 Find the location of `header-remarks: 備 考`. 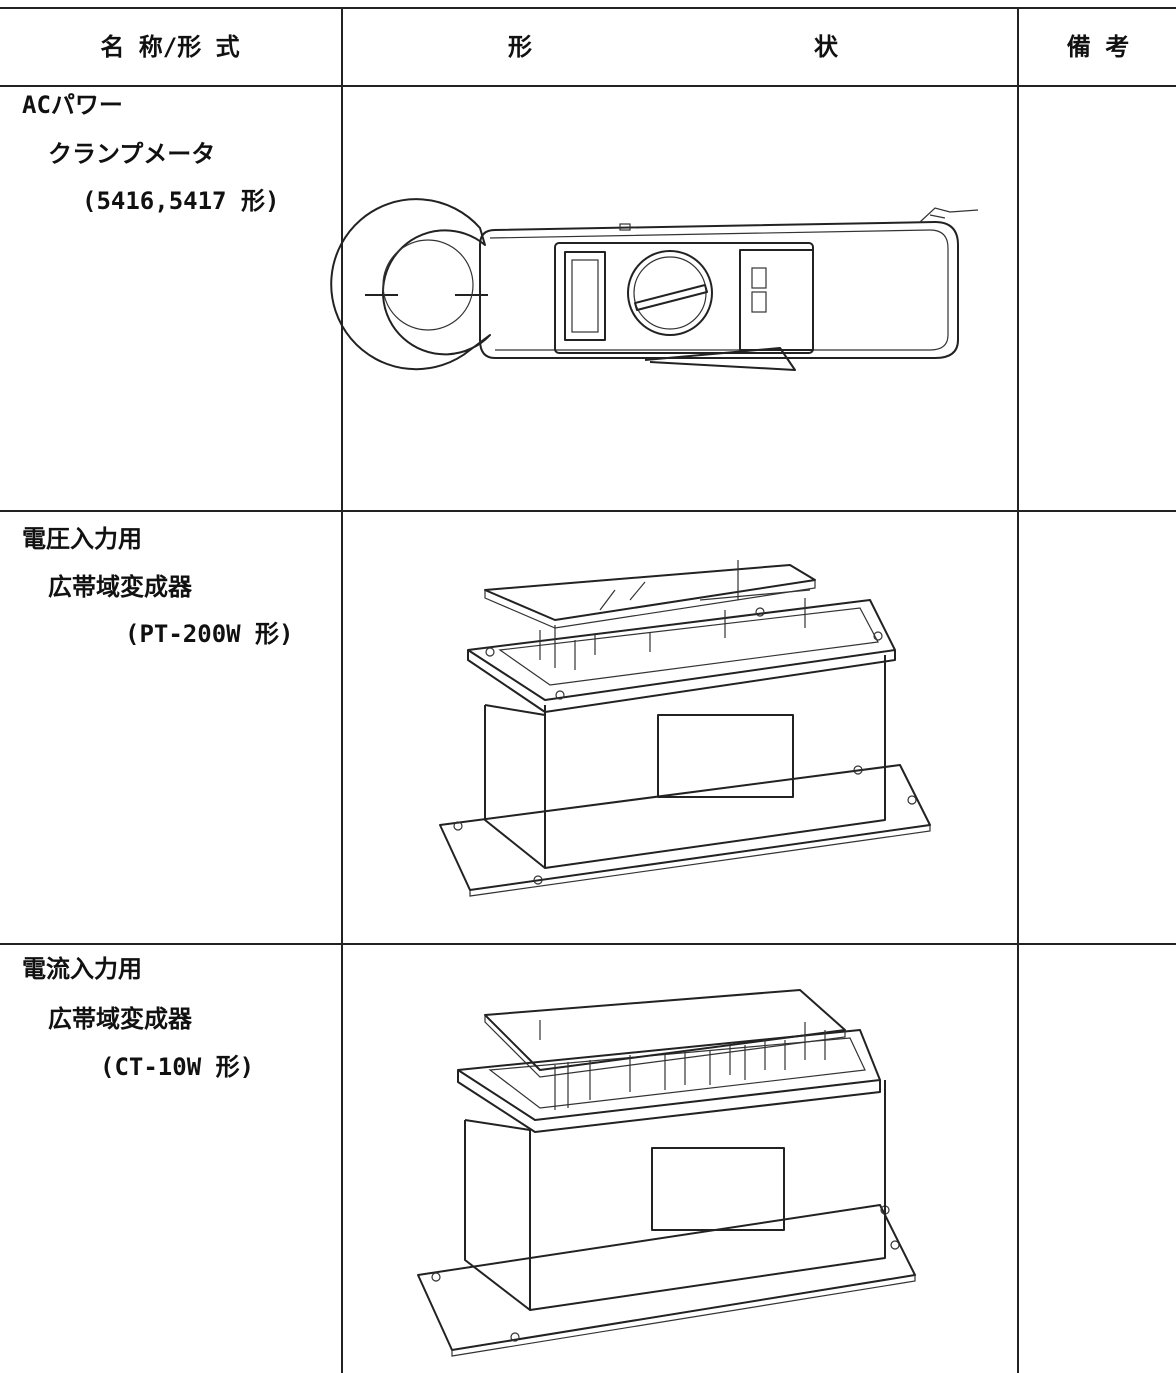

header-remarks: 備 考 is located at coordinates (1098, 47).